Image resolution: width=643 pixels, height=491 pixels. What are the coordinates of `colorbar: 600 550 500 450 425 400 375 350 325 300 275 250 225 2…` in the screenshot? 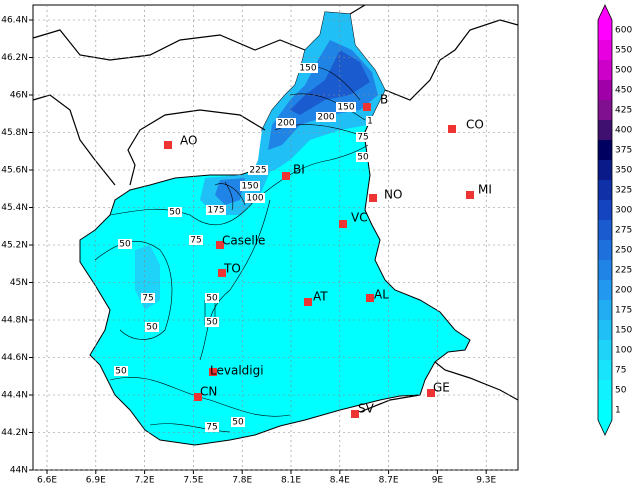 It's located at (614, 220).